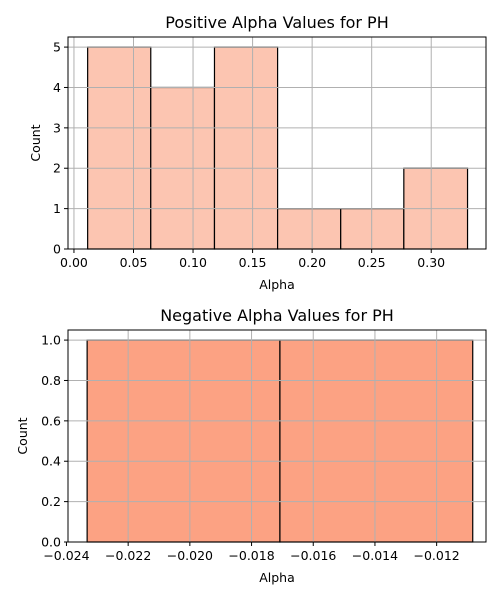 The width and height of the screenshot is (500, 600). Describe the element at coordinates (51, 542) in the screenshot. I see `y-tick-label: 0.0` at that location.